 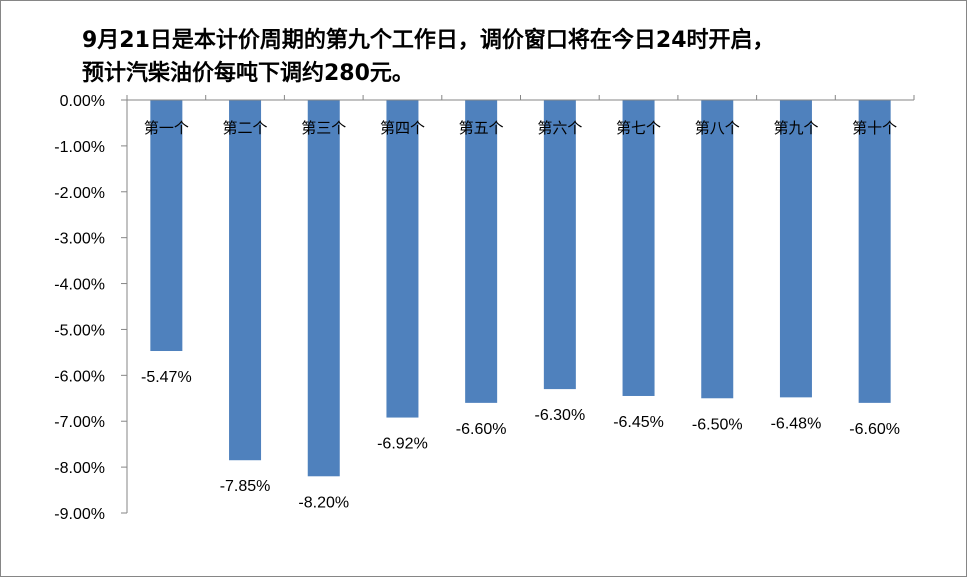 What do you see at coordinates (481, 128) in the screenshot?
I see `category-label-5: 第五个` at bounding box center [481, 128].